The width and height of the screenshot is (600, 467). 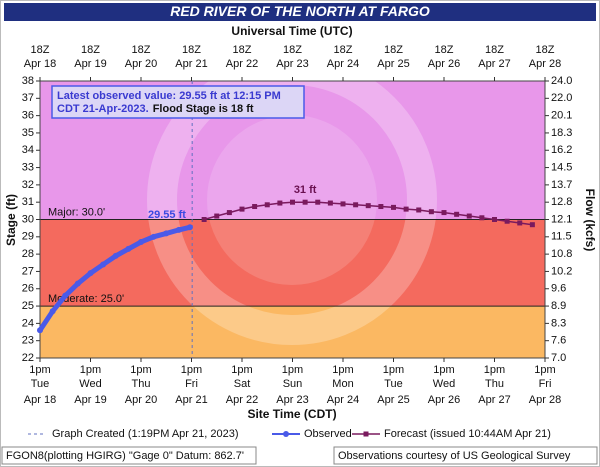 What do you see at coordinates (203, 109) in the screenshot?
I see `flood-stage: Flood Stage is 18 ft` at bounding box center [203, 109].